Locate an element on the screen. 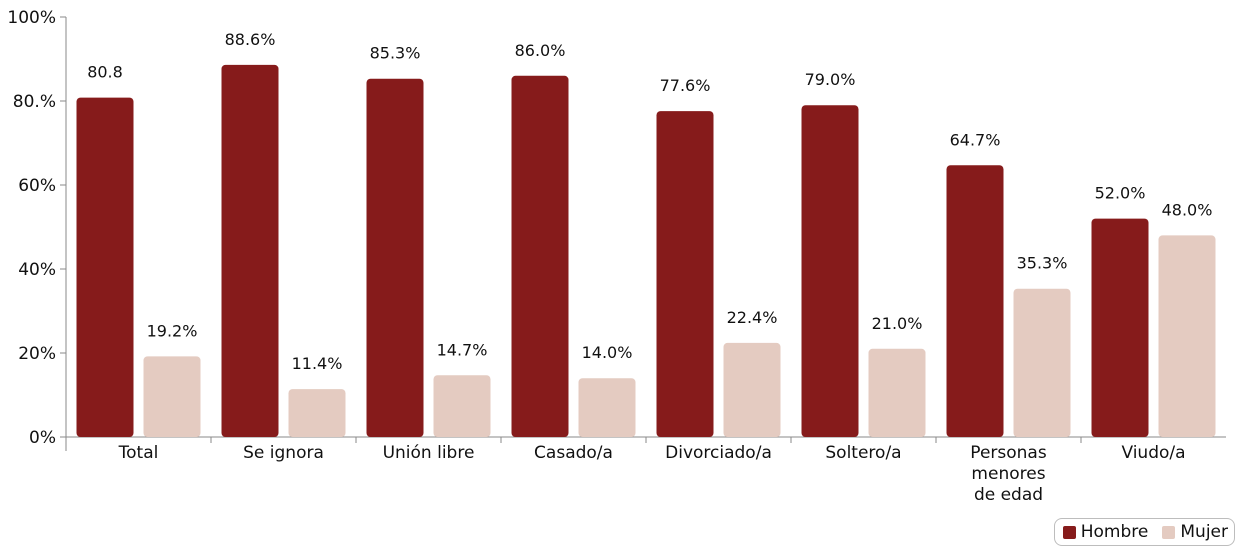 This screenshot has width=1239, height=546. data-label-mujer-5: 21.0% is located at coordinates (897, 323).